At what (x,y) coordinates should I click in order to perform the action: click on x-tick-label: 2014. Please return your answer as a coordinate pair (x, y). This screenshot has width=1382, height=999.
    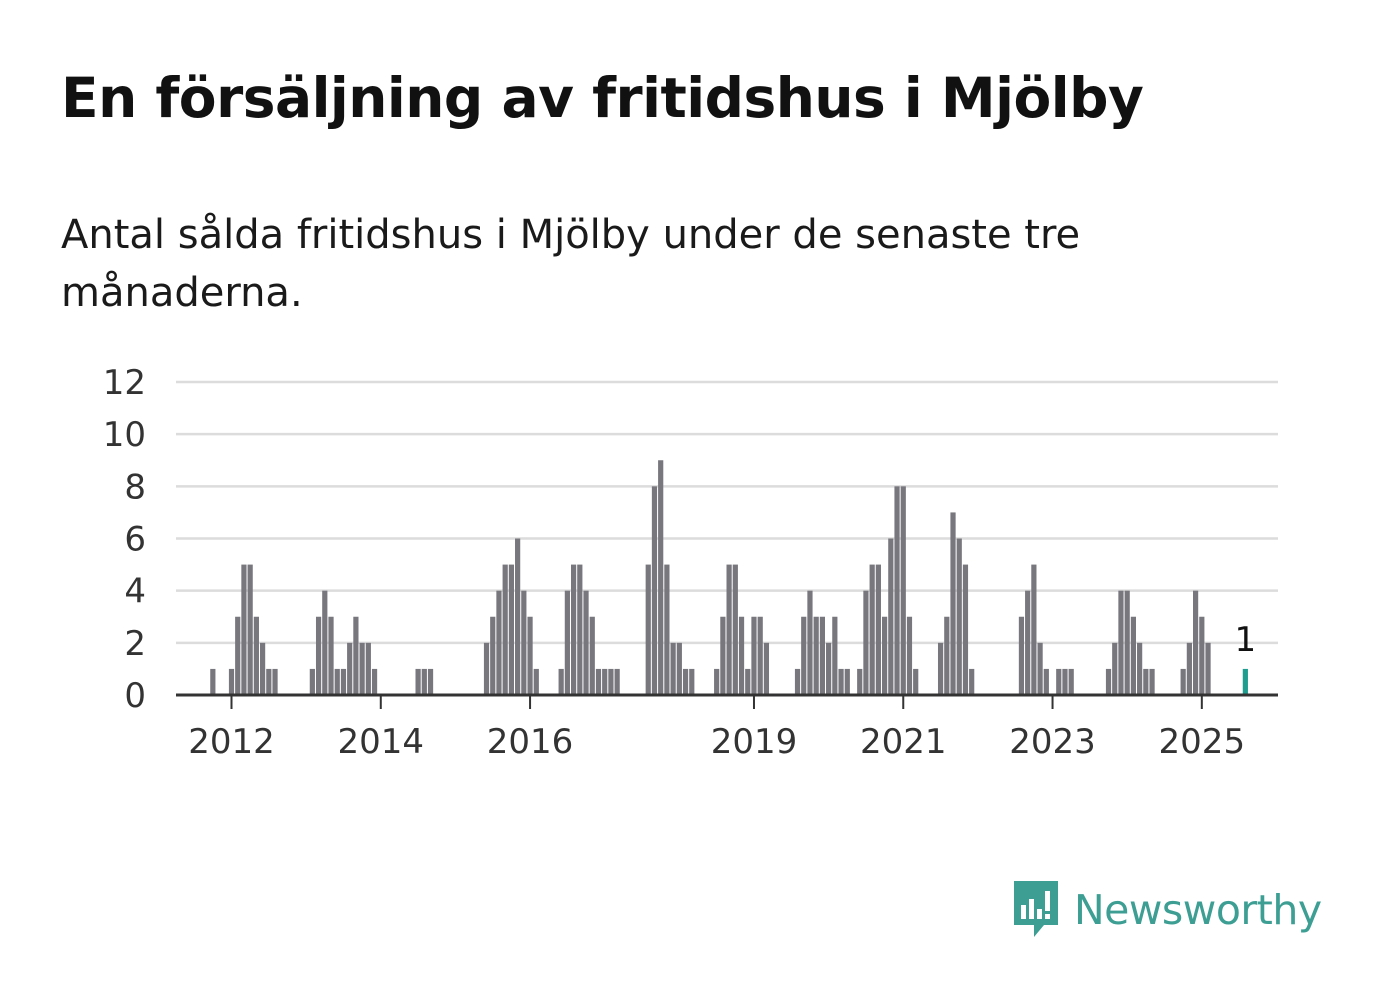
    Looking at the image, I should click on (381, 742).